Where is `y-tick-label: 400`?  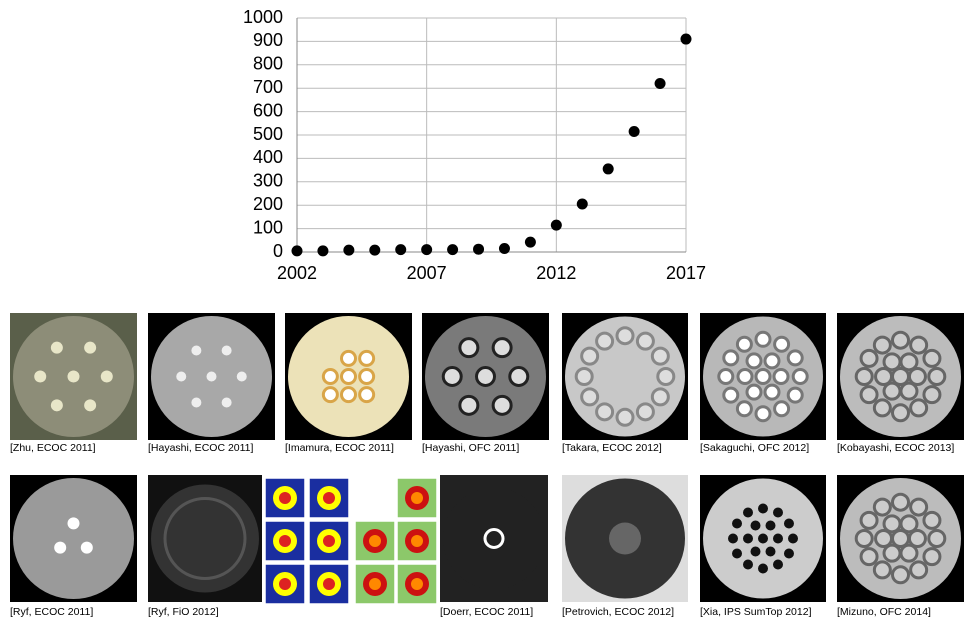 y-tick-label: 400 is located at coordinates (268, 157).